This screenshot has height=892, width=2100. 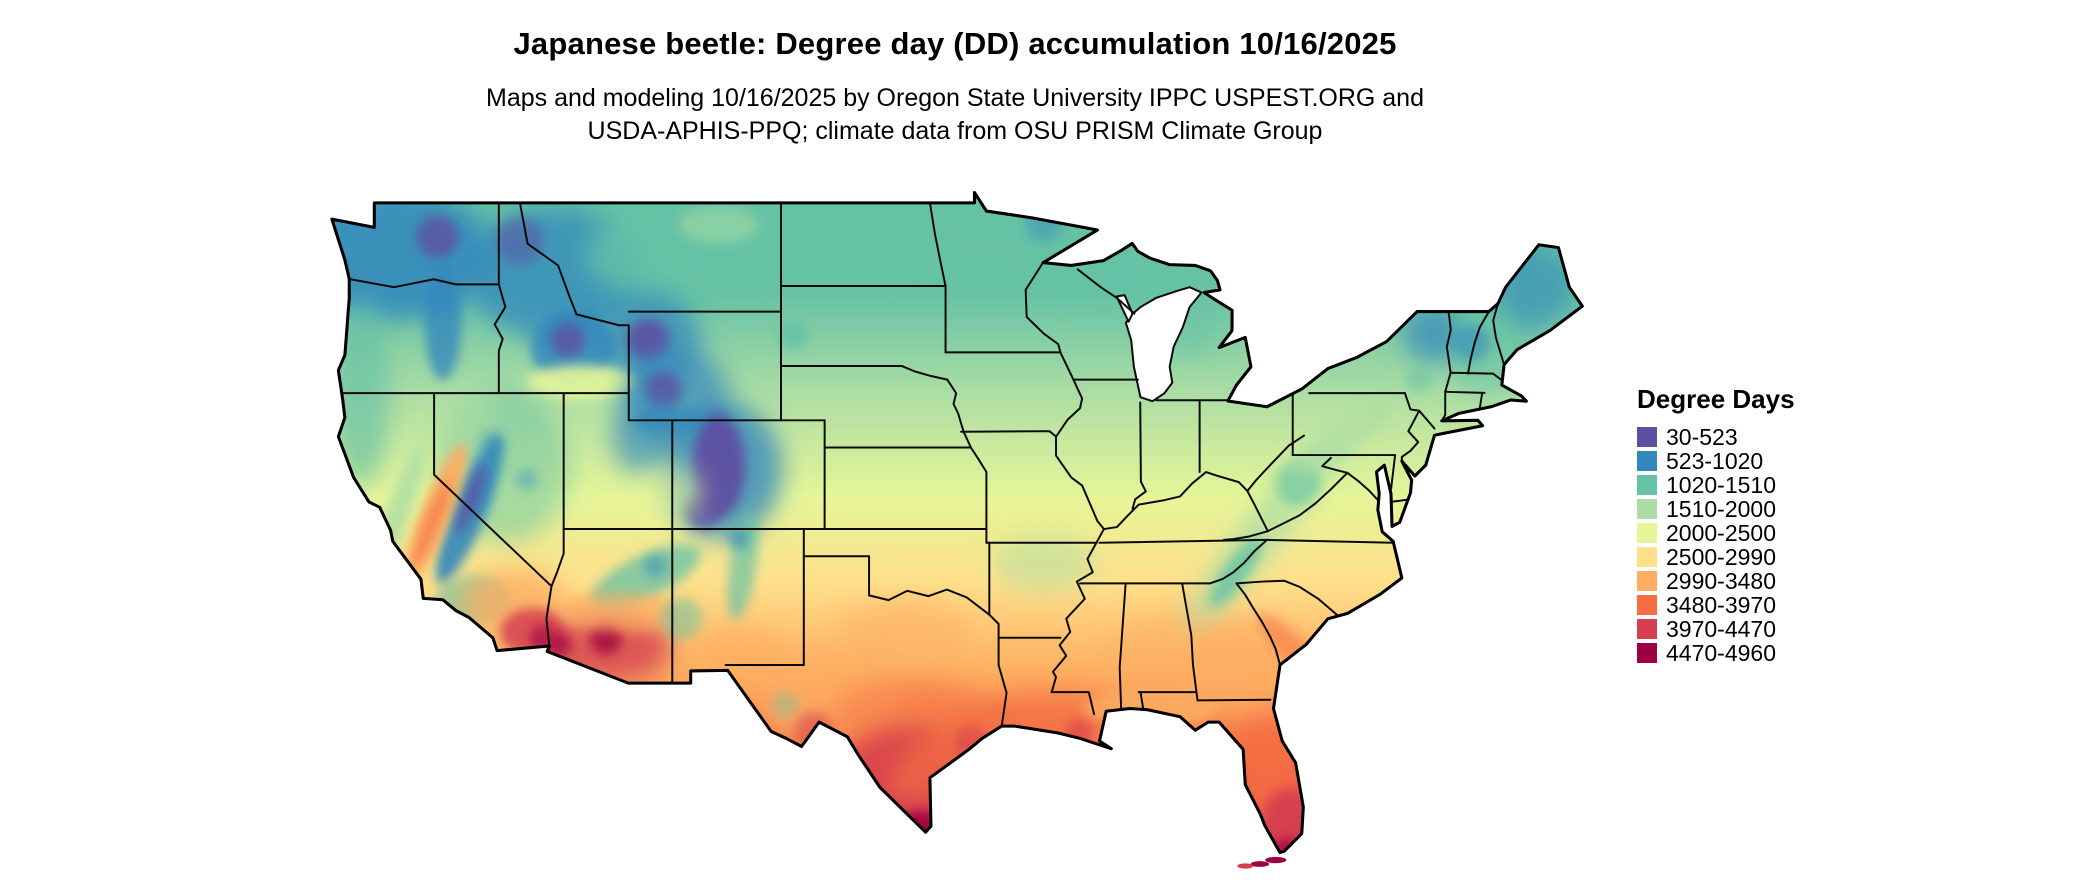 What do you see at coordinates (1721, 581) in the screenshot?
I see `legend-label: 2990-3480` at bounding box center [1721, 581].